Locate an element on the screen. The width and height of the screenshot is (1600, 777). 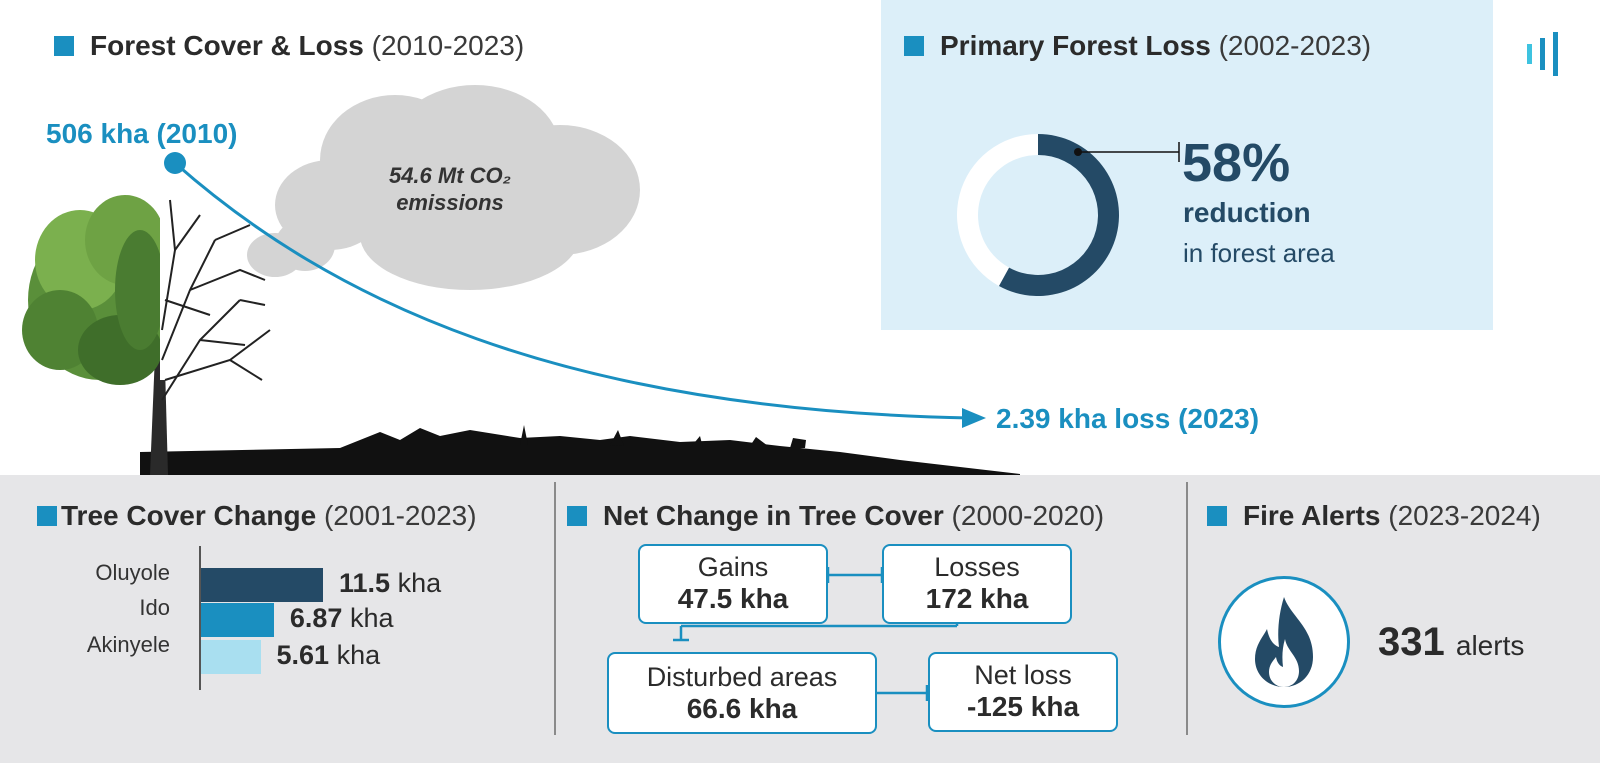
bar-category-label: Ido is located at coordinates (154, 607).